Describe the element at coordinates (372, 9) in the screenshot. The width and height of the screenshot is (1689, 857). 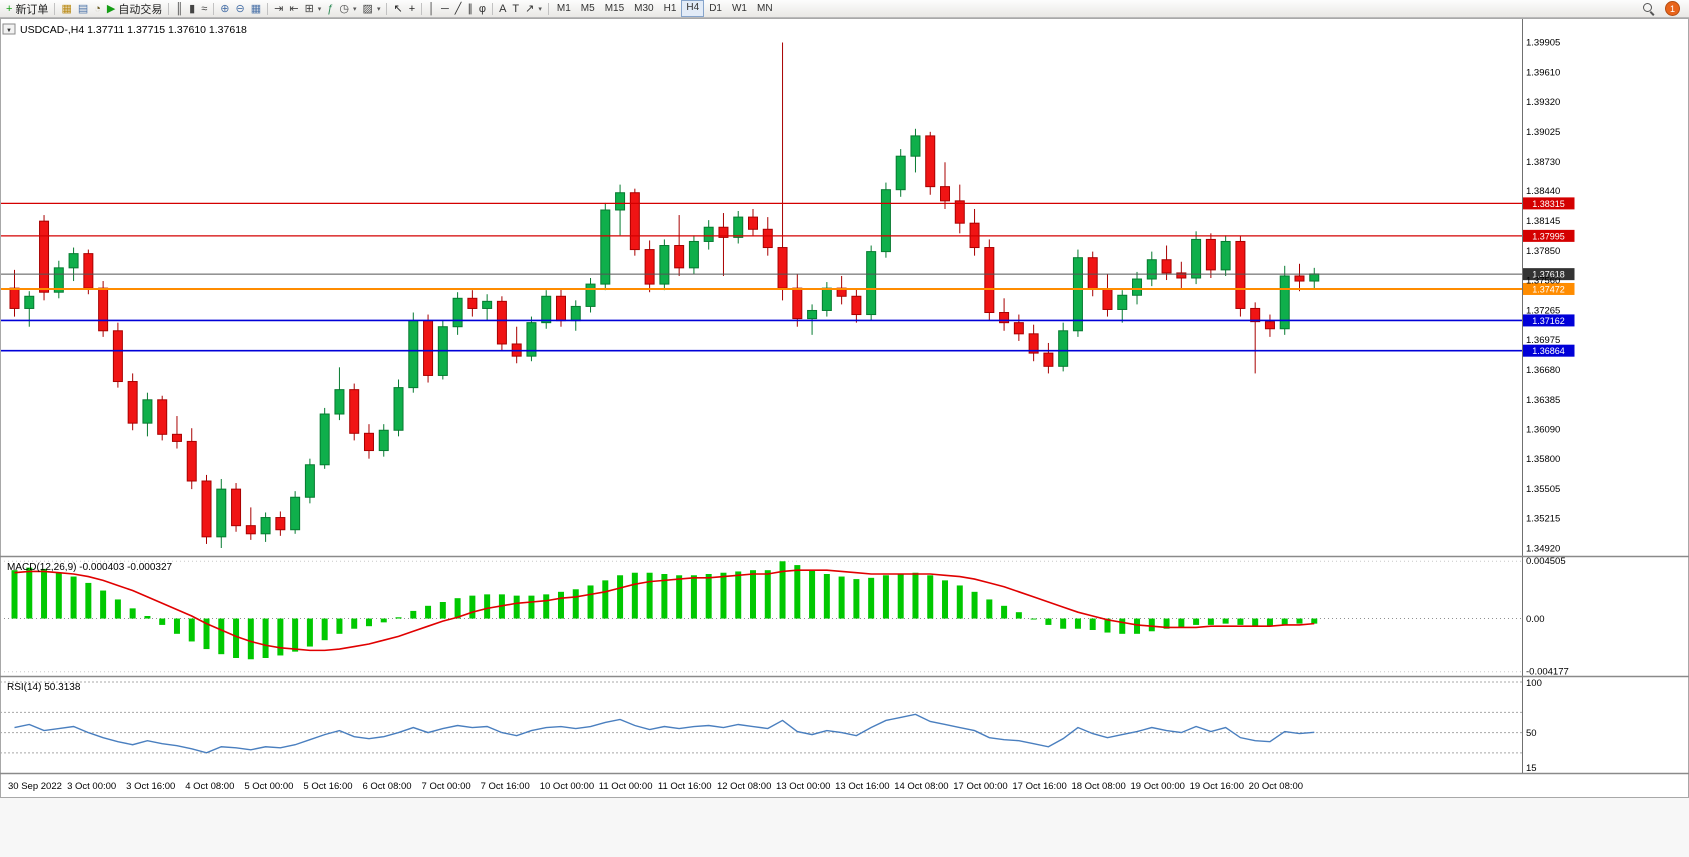
I see `templates-button: ▨ ▾` at that location.